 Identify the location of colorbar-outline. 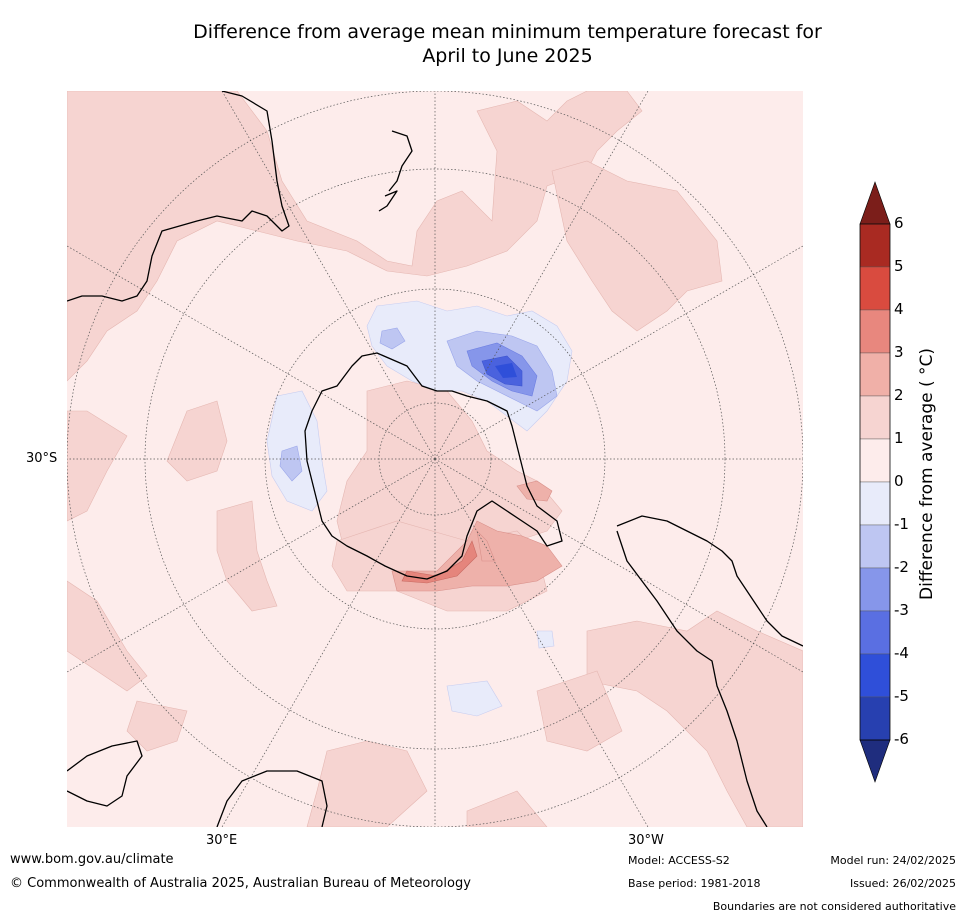
(875, 482).